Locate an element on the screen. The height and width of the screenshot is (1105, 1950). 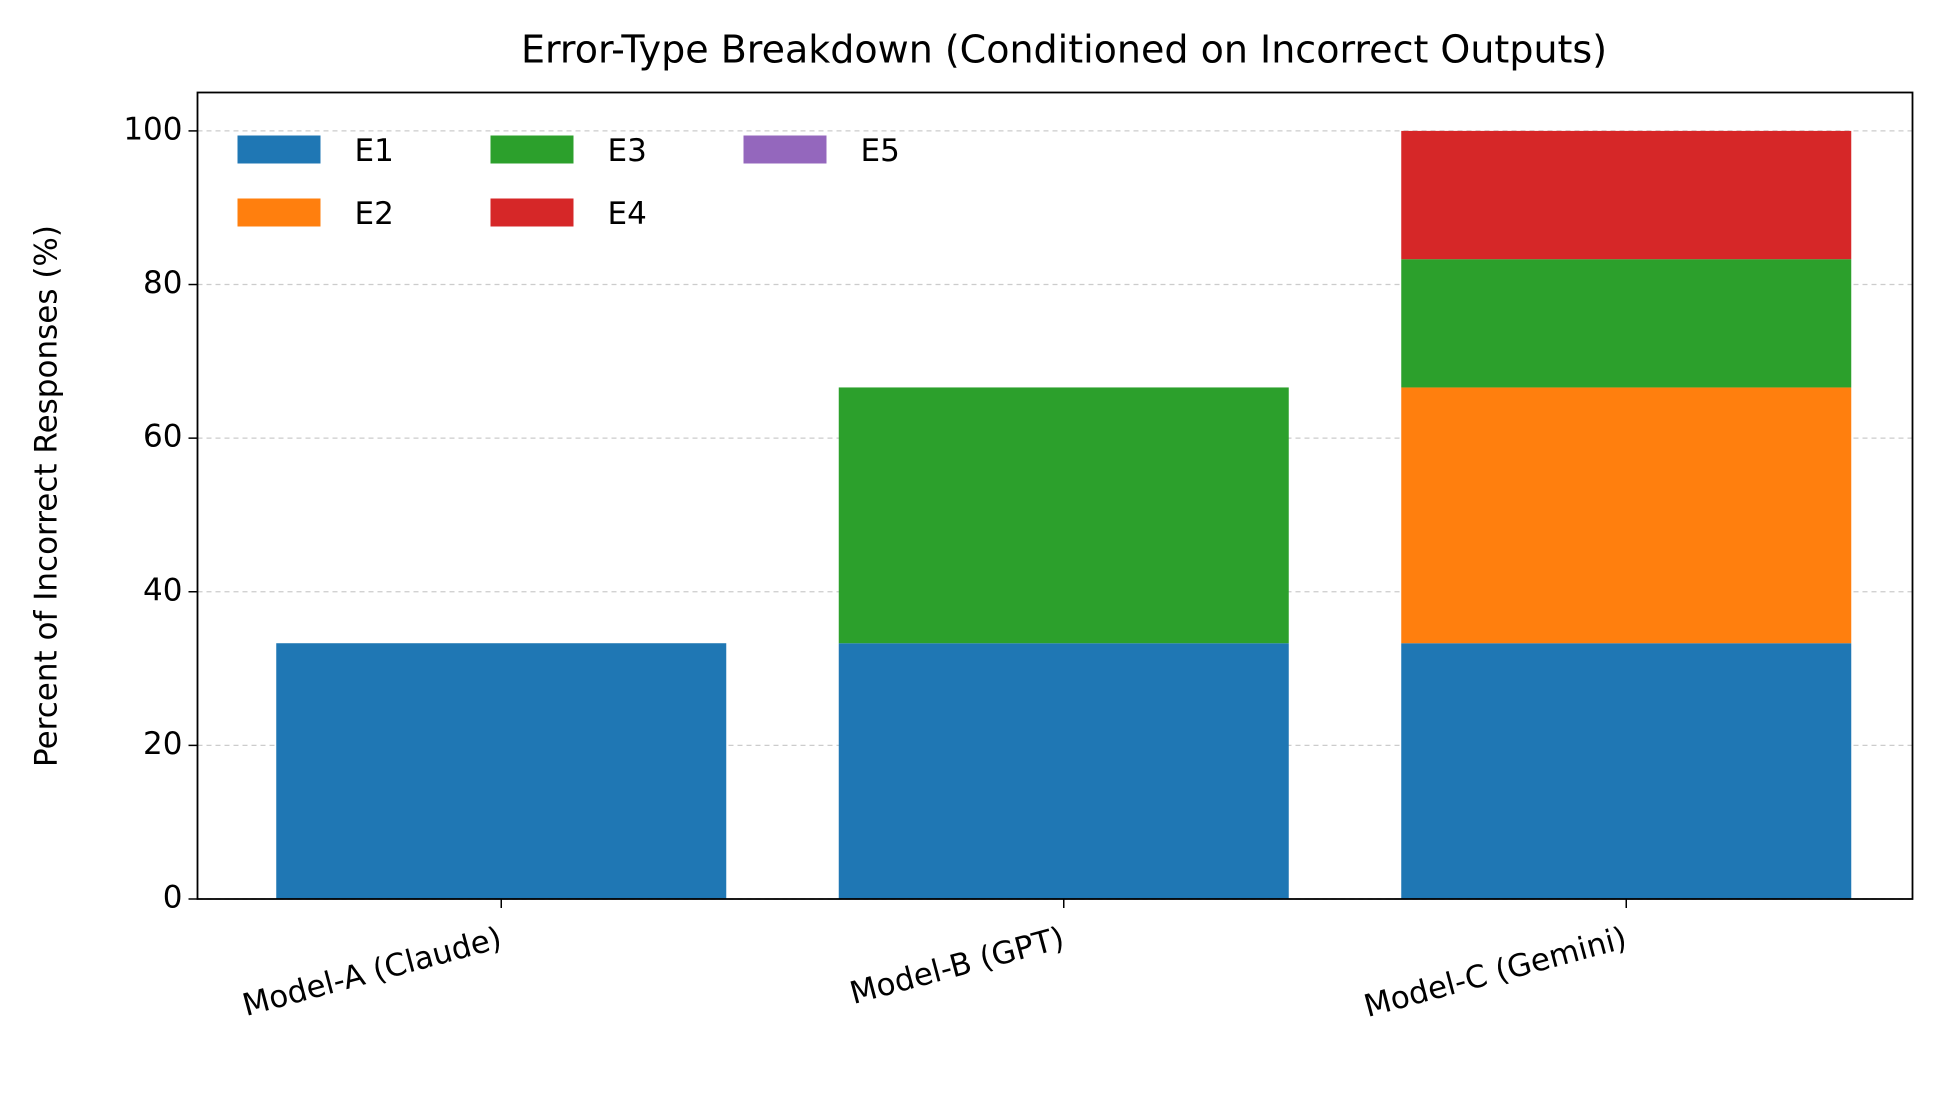
y-tick-label: 100 is located at coordinates (152, 129).